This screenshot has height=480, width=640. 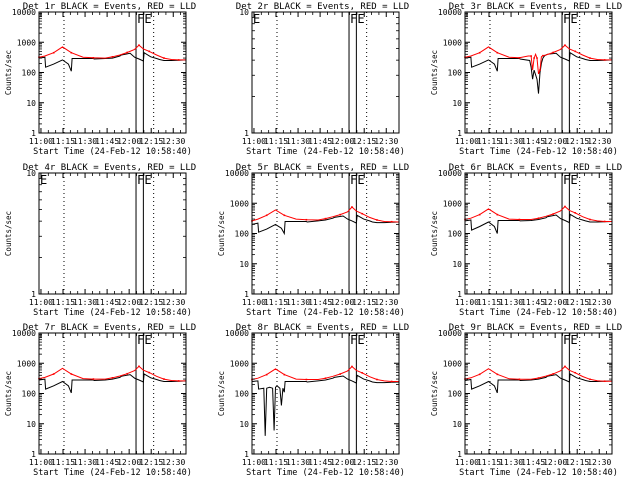 What do you see at coordinates (322, 328) in the screenshot?
I see `panel-title: Det 8r BLACK = Events, RED = LLD` at bounding box center [322, 328].